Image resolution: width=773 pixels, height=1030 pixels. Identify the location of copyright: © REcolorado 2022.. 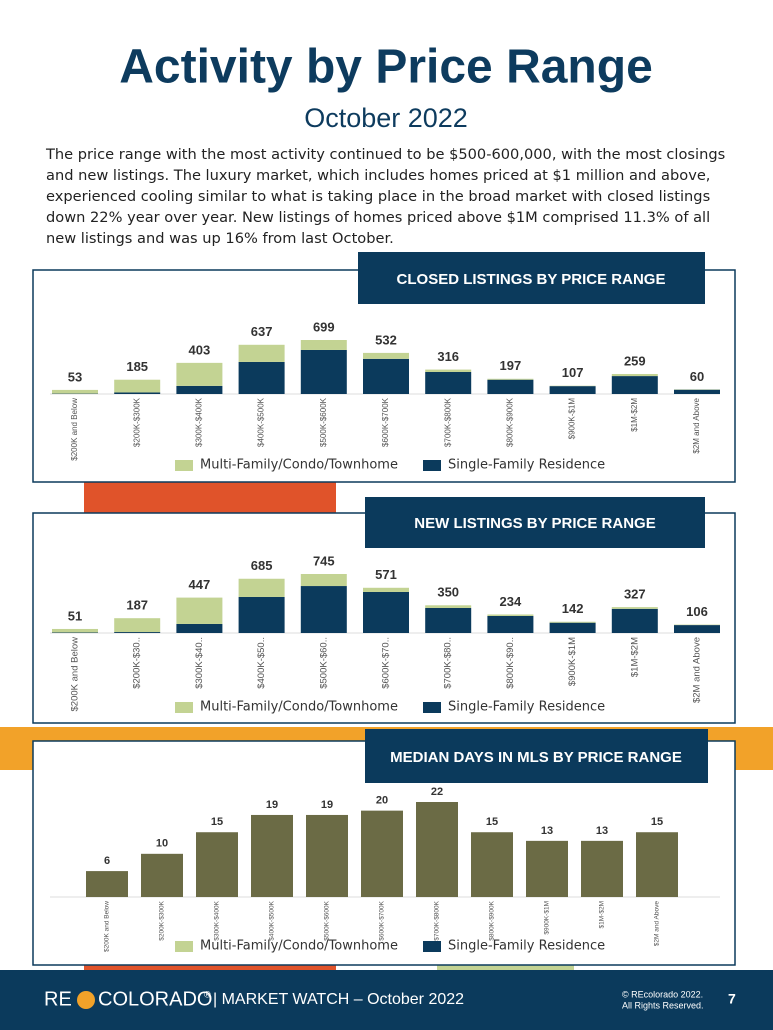
(662, 994).